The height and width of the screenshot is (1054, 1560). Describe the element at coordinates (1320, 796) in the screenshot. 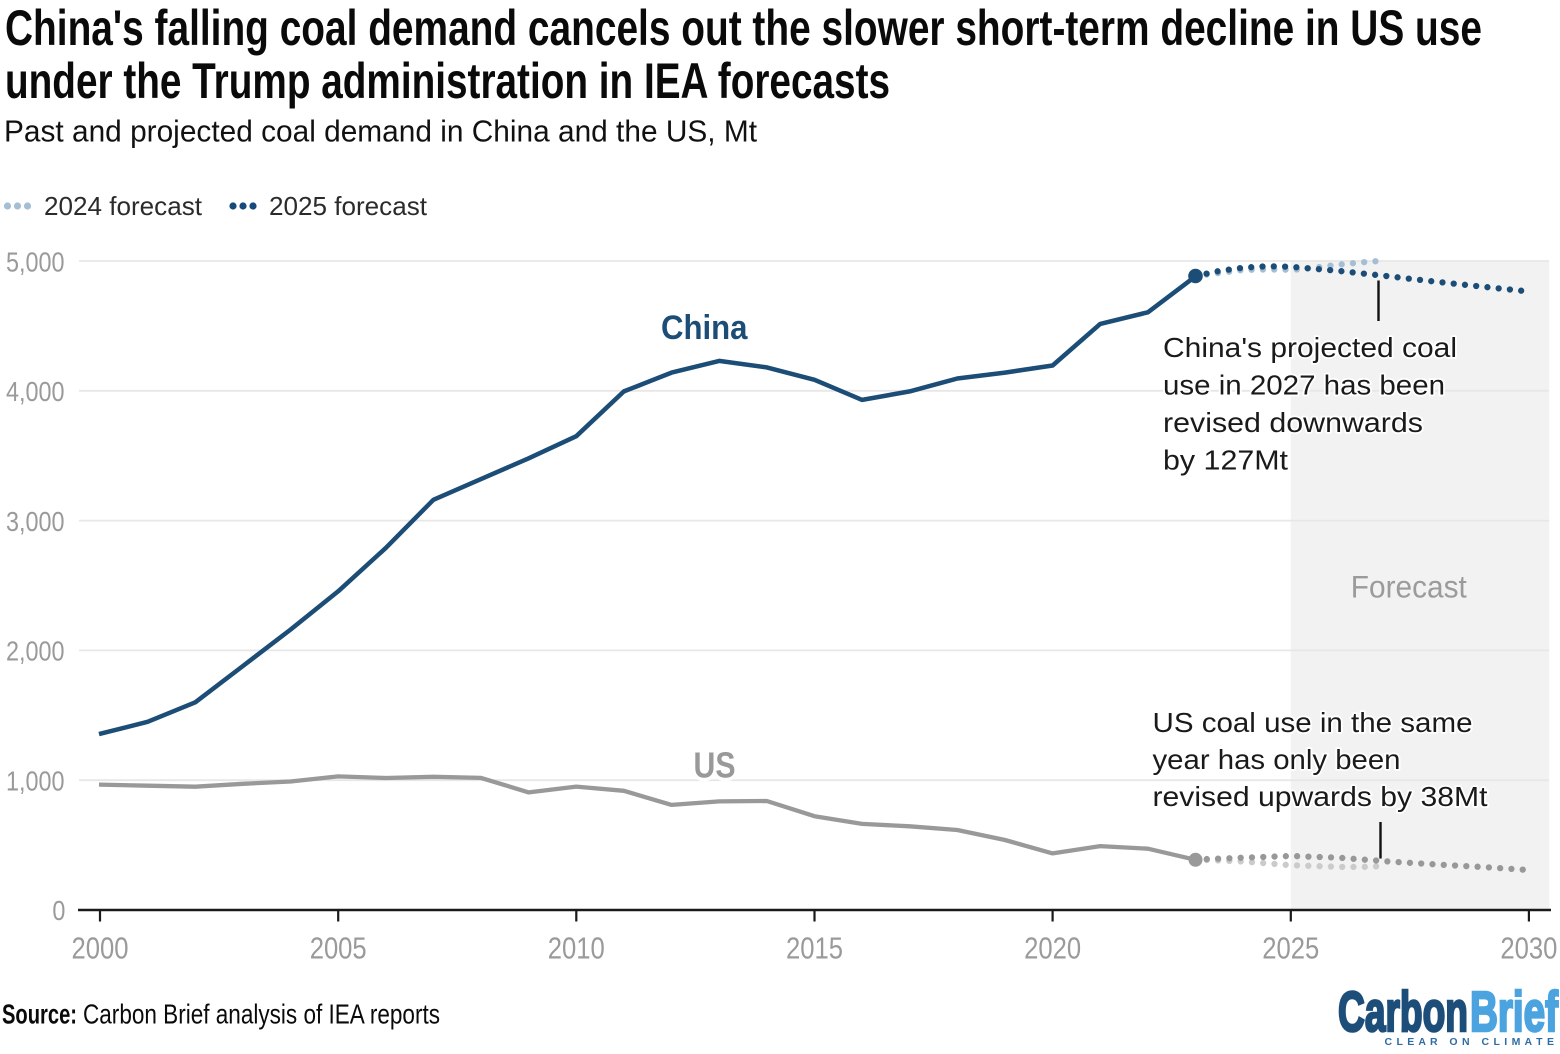

I see `svg-text: revised upwards by 38Mt` at that location.